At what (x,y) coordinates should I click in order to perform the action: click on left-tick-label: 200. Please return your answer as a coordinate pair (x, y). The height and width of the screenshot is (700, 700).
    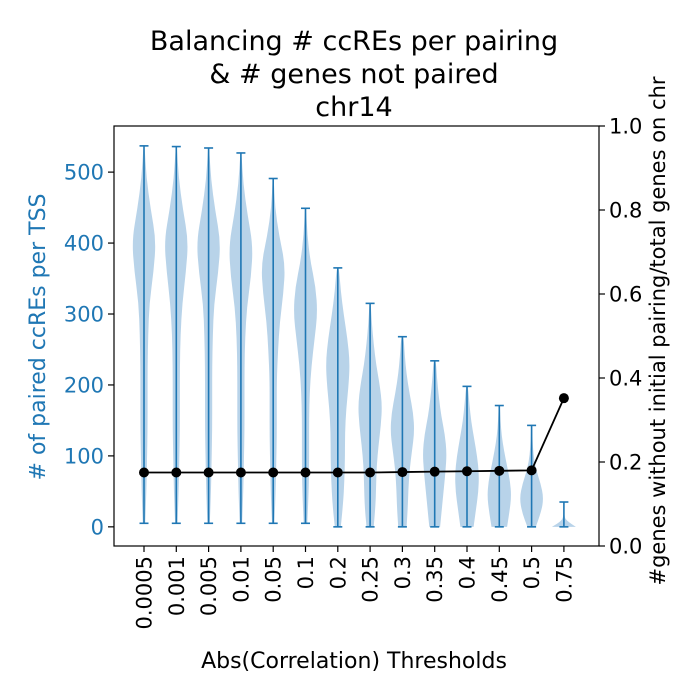
    Looking at the image, I should click on (84, 385).